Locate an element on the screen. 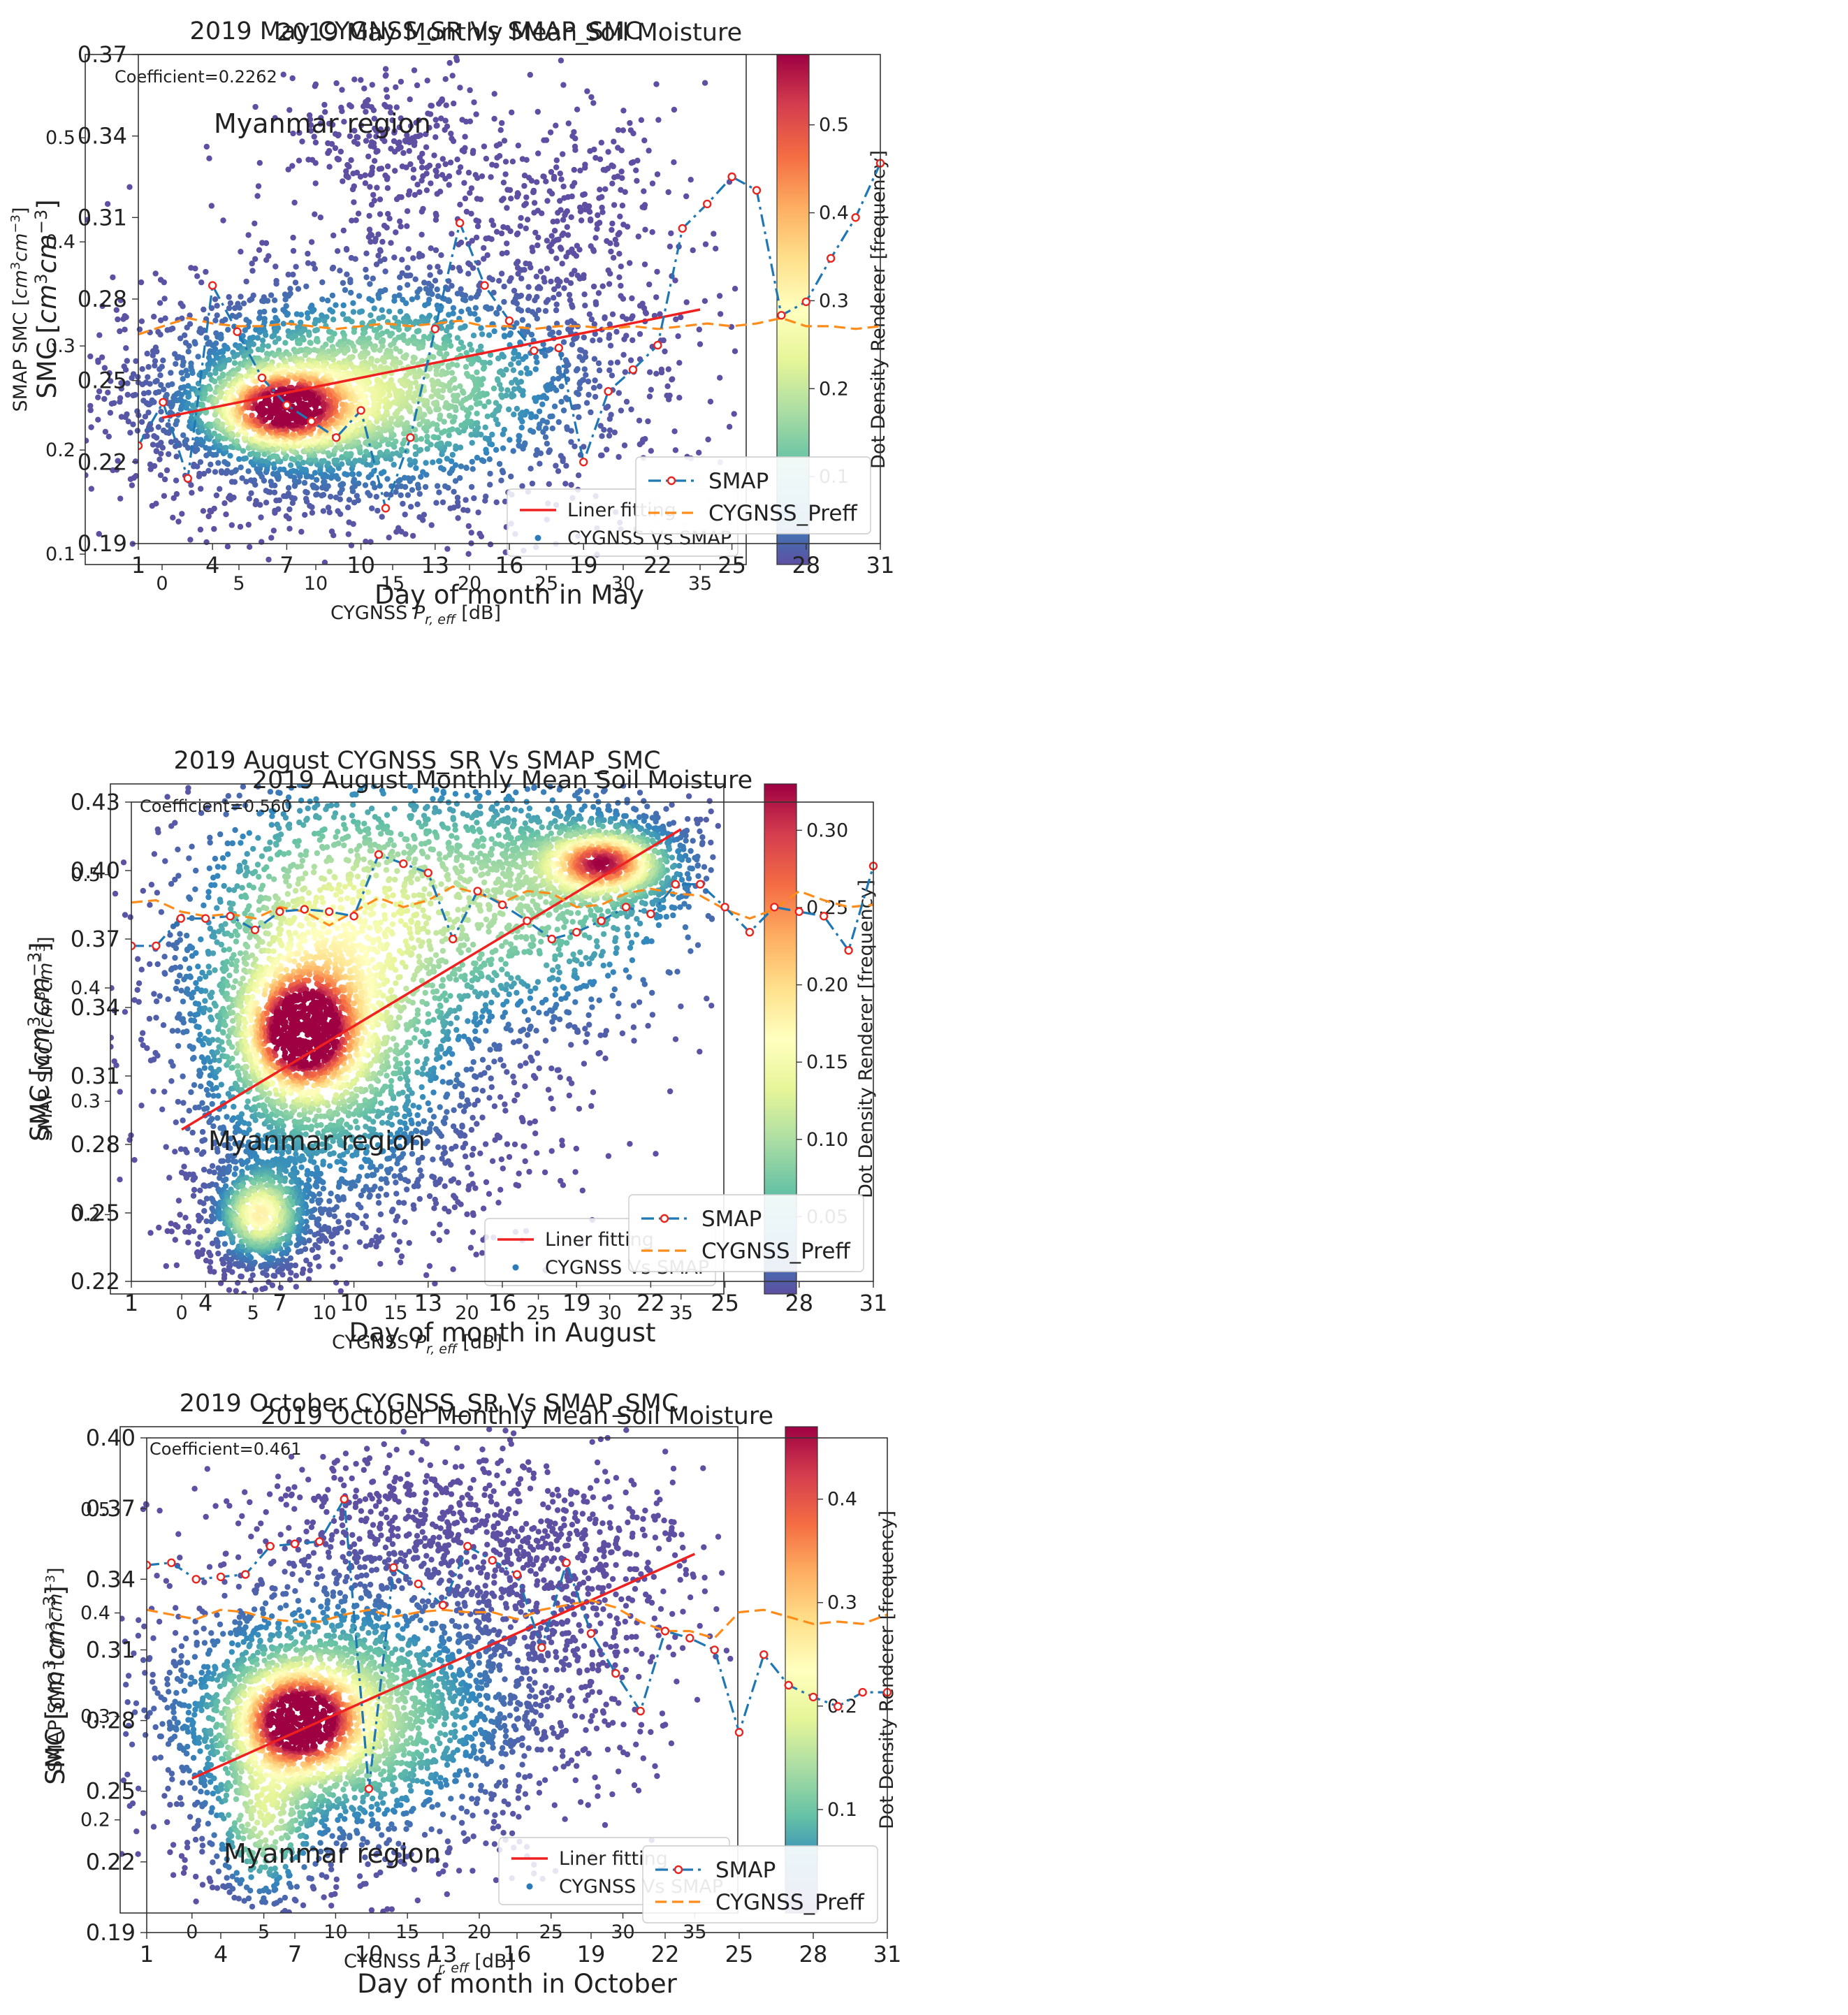  x-tick-label: 10 is located at coordinates (361, 565).